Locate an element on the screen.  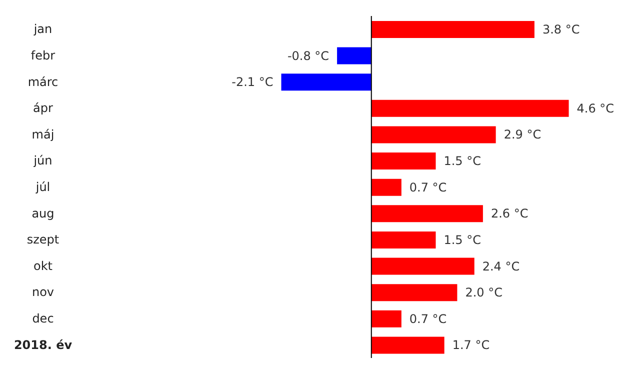
data-label: 2.6 °C is located at coordinates (509, 213).